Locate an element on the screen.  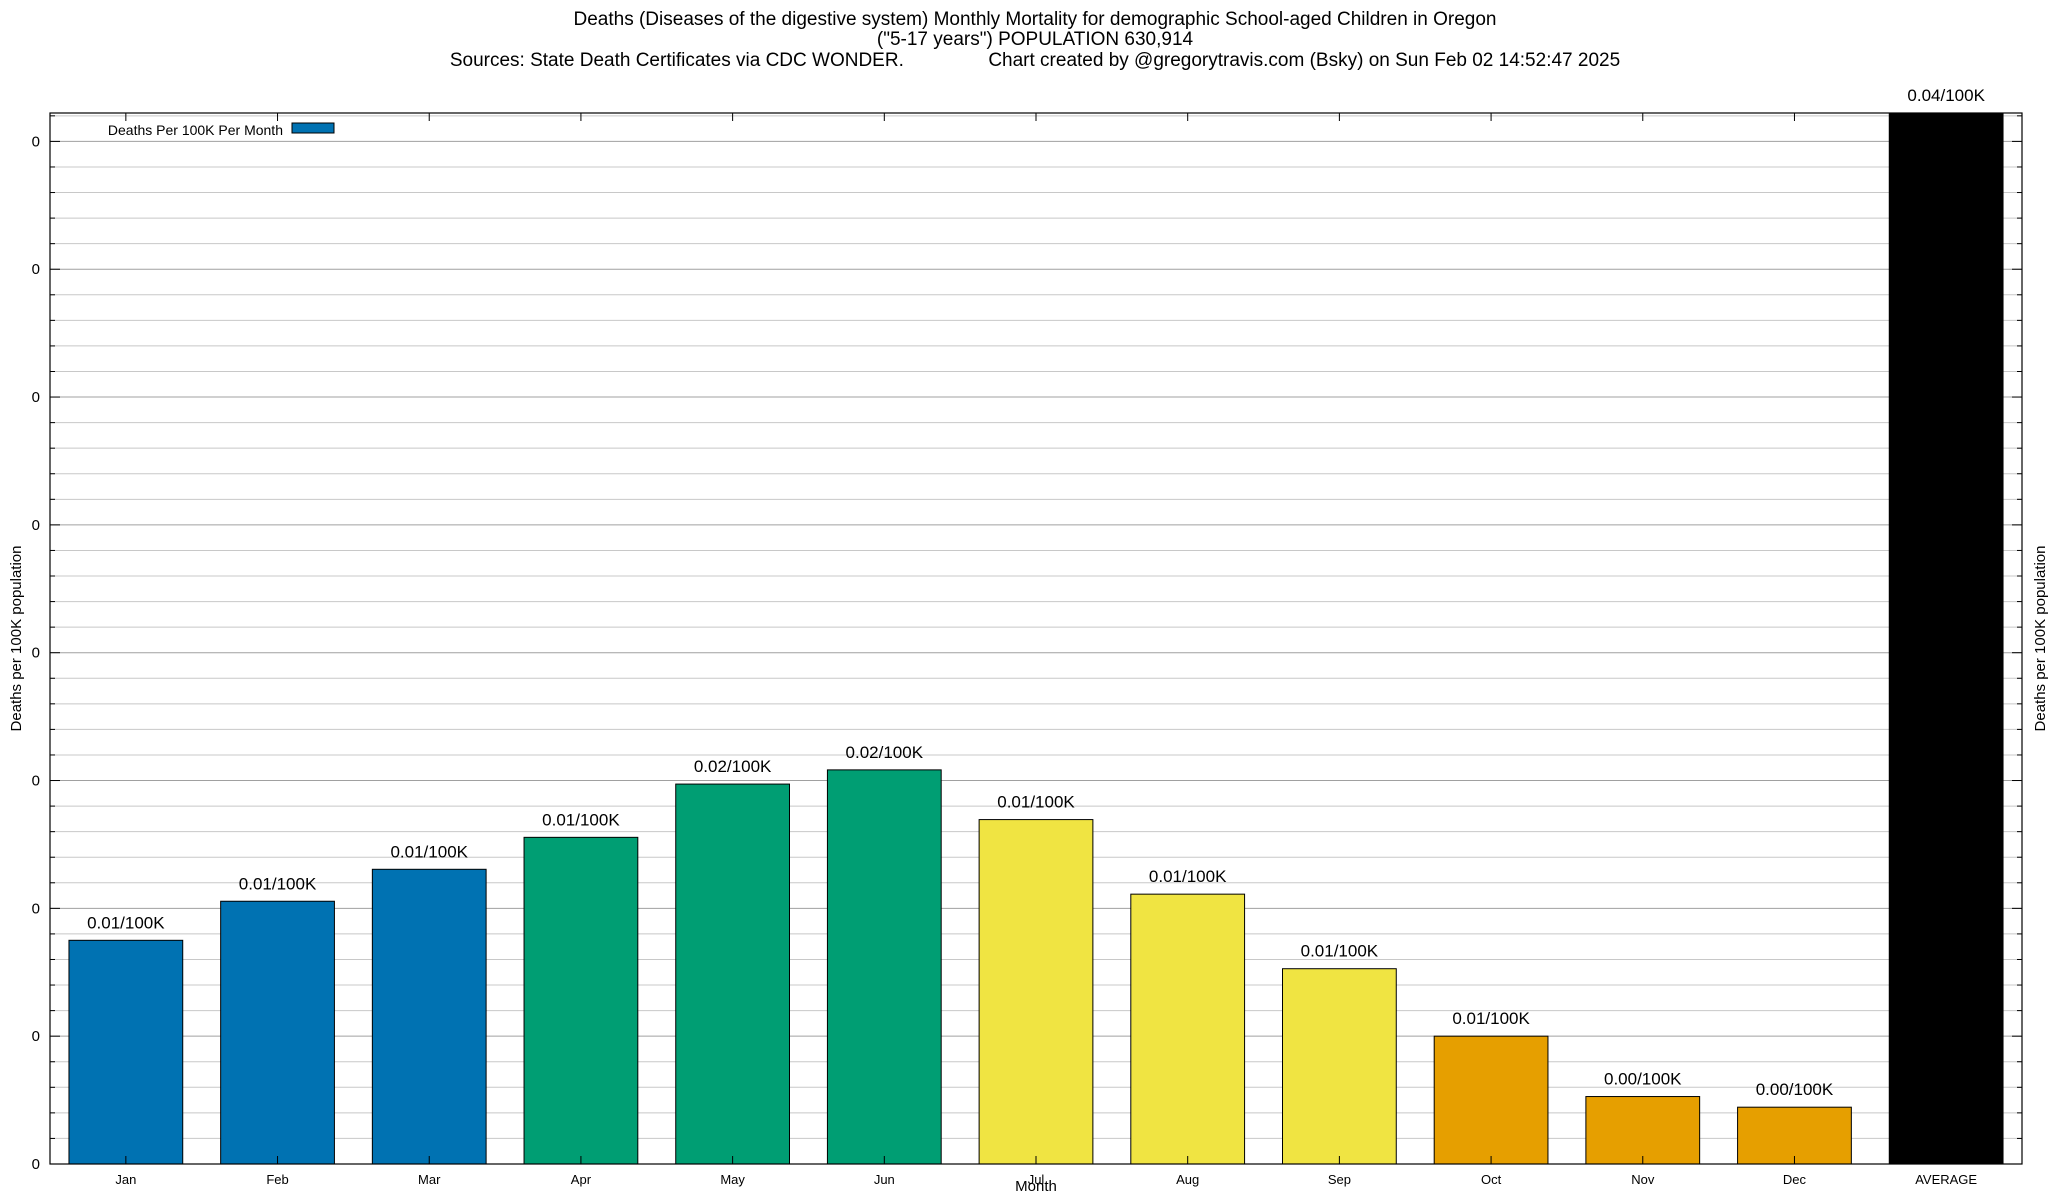
xtick-label-aug: Aug is located at coordinates (1187, 1179).